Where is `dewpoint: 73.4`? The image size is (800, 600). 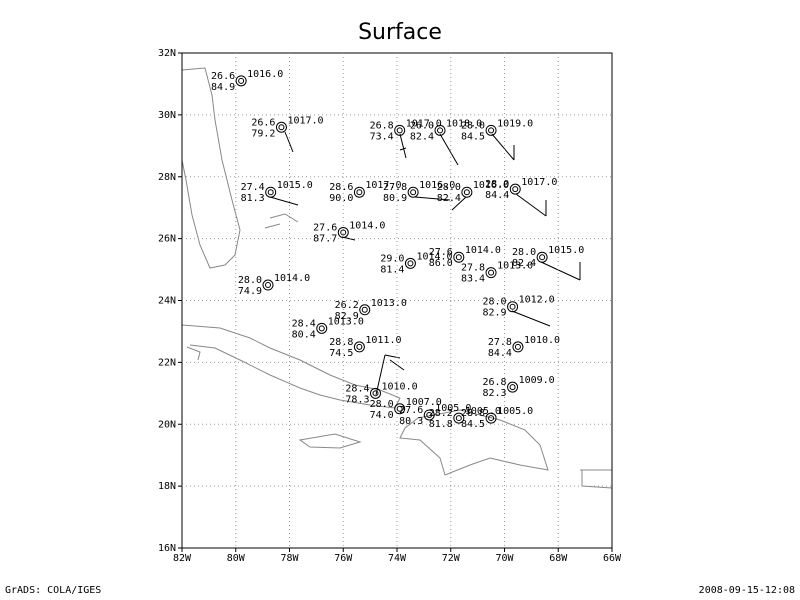 dewpoint: 73.4 is located at coordinates (382, 136).